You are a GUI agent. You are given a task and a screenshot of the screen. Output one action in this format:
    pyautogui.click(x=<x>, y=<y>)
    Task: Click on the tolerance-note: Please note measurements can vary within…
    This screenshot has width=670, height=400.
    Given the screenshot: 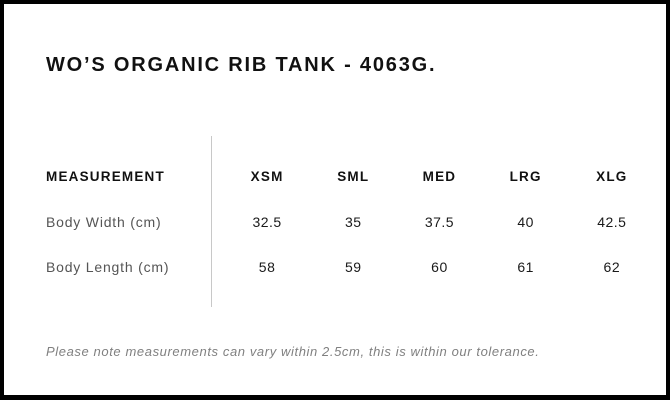 What is the action you would take?
    pyautogui.click(x=293, y=351)
    